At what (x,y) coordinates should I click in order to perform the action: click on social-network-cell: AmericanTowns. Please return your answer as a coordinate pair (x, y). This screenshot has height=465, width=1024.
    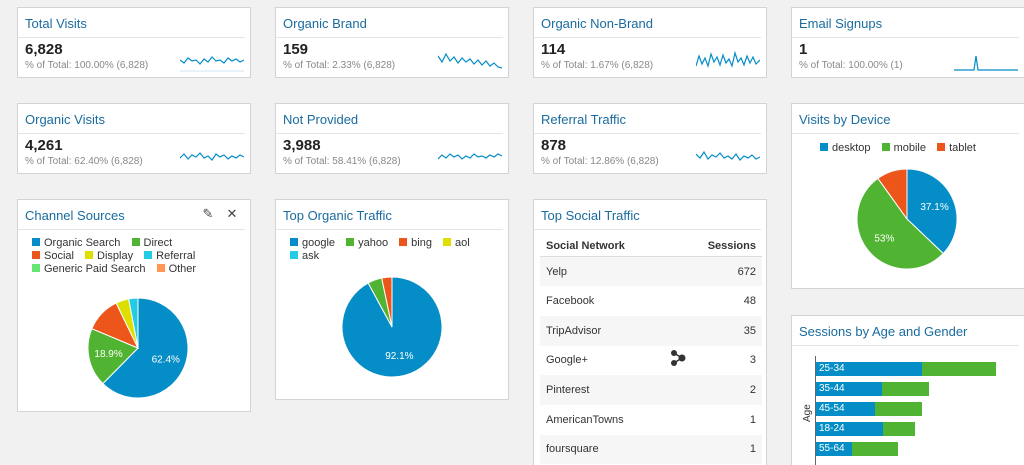
    Looking at the image, I should click on (585, 419).